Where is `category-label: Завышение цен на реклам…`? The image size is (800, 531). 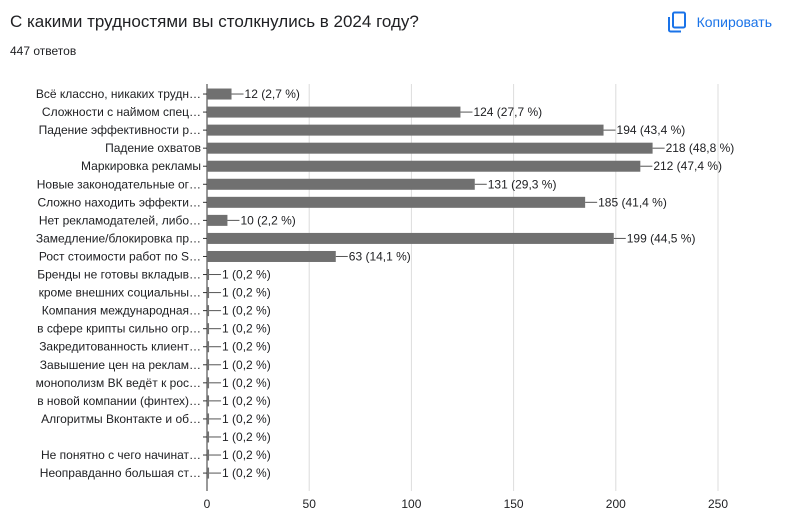
category-label: Завышение цен на реклам… is located at coordinates (120, 365).